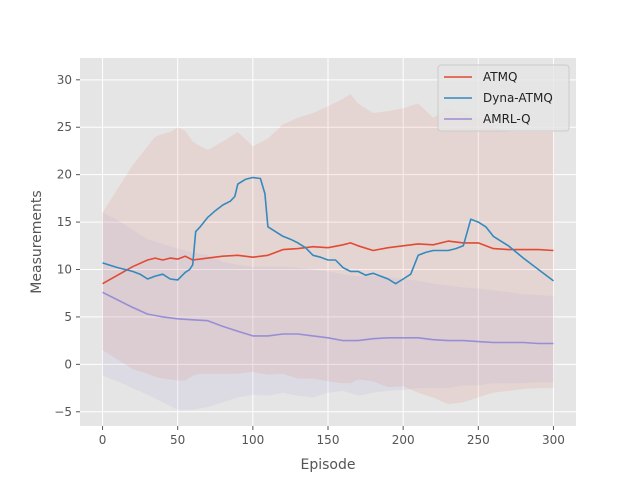  I want to click on x-tick-label: 250, so click(478, 440).